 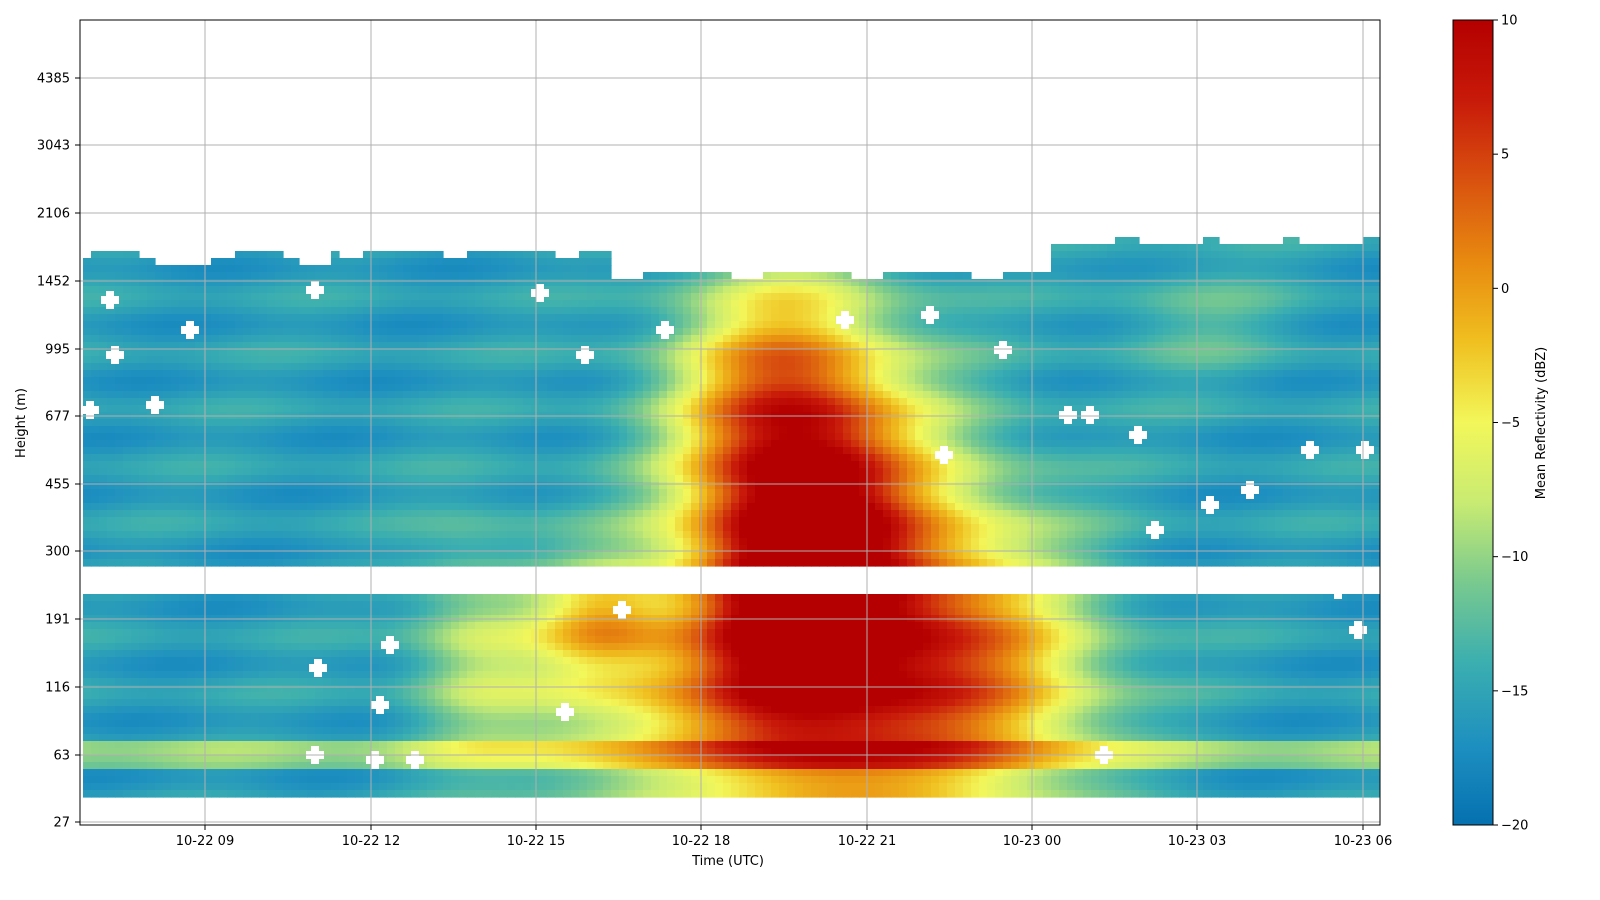 I want to click on colorbar-tick-label: −10, so click(x=1514, y=557).